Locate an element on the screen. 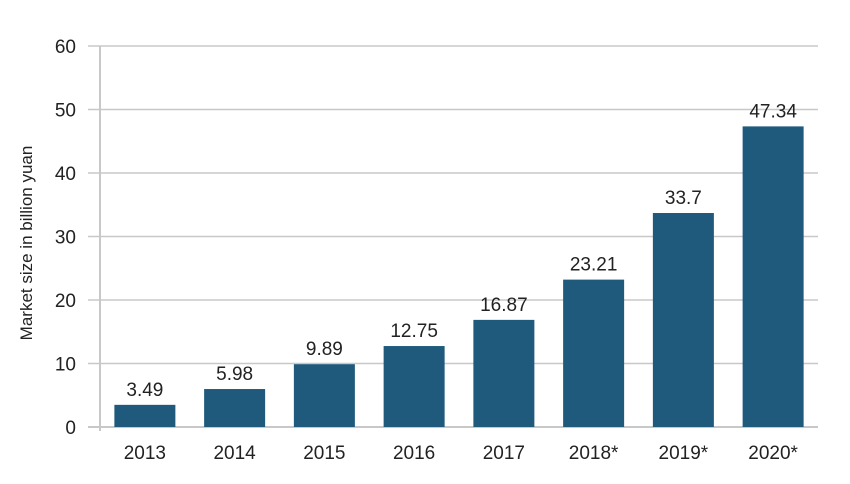  data-label-2015: 9.89 is located at coordinates (324, 349).